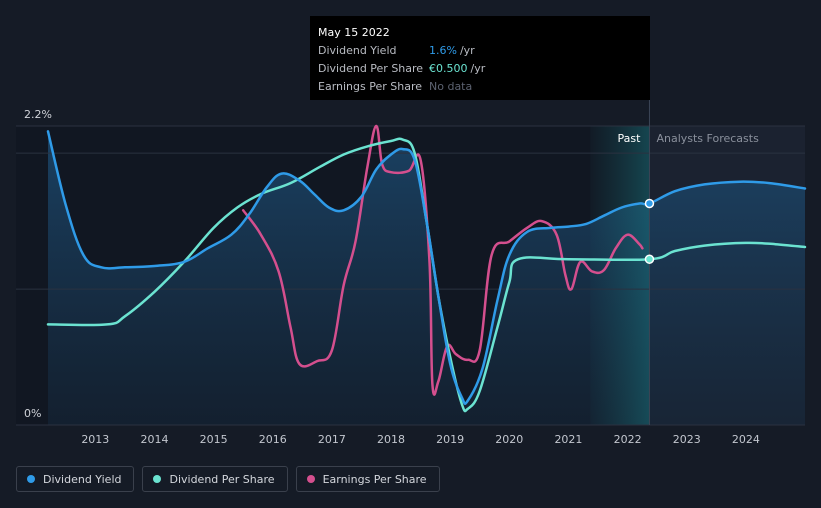  What do you see at coordinates (480, 51) in the screenshot?
I see `tooltip-row-dividend-yield: Dividend Yield 1.6% /yr` at bounding box center [480, 51].